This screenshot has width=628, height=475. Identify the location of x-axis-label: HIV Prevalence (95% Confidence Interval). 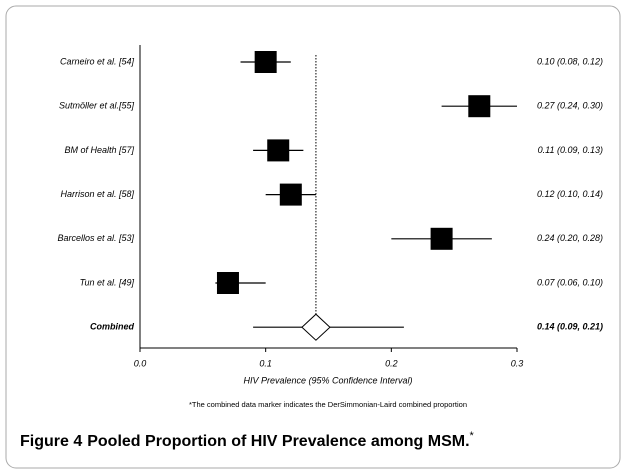
(327, 380).